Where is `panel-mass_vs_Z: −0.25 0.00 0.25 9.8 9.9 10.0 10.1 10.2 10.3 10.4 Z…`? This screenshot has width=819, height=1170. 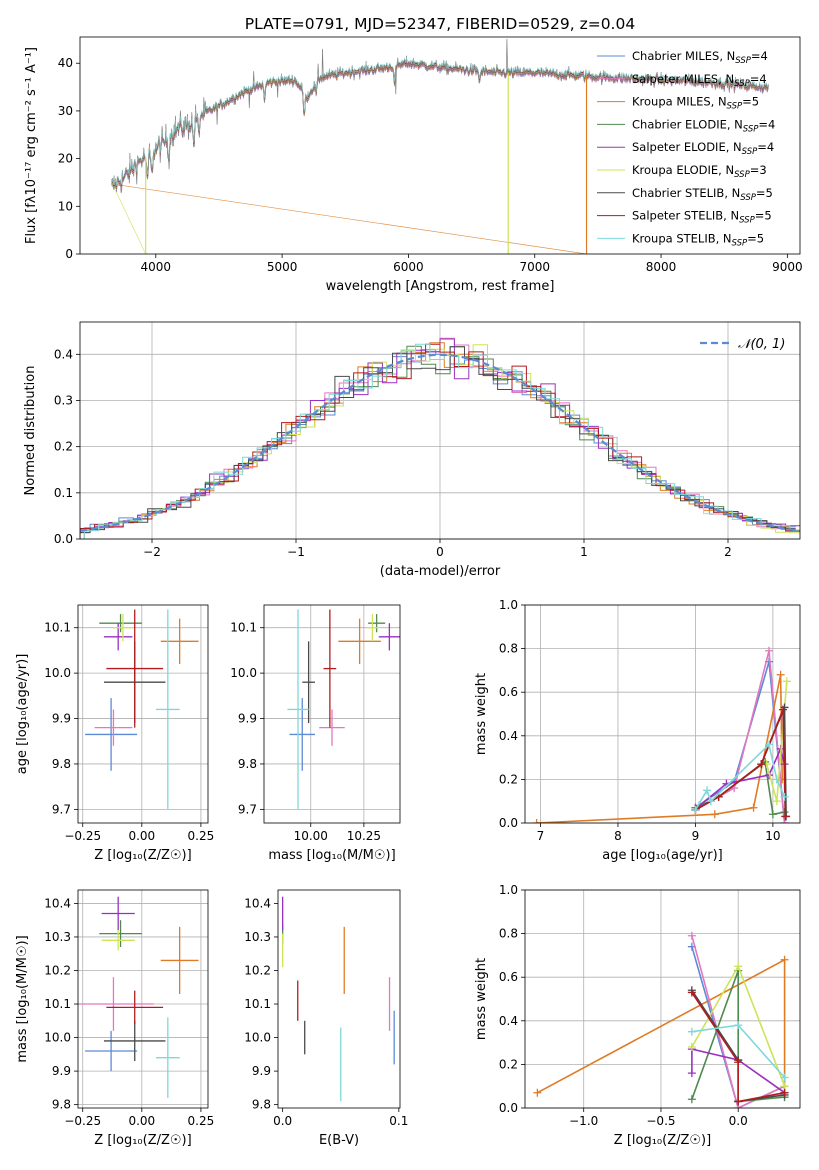 panel-mass_vs_Z: −0.25 0.00 0.25 9.8 9.9 10.0 10.1 10.2 10.3 10.4 Z… is located at coordinates (115, 1018).